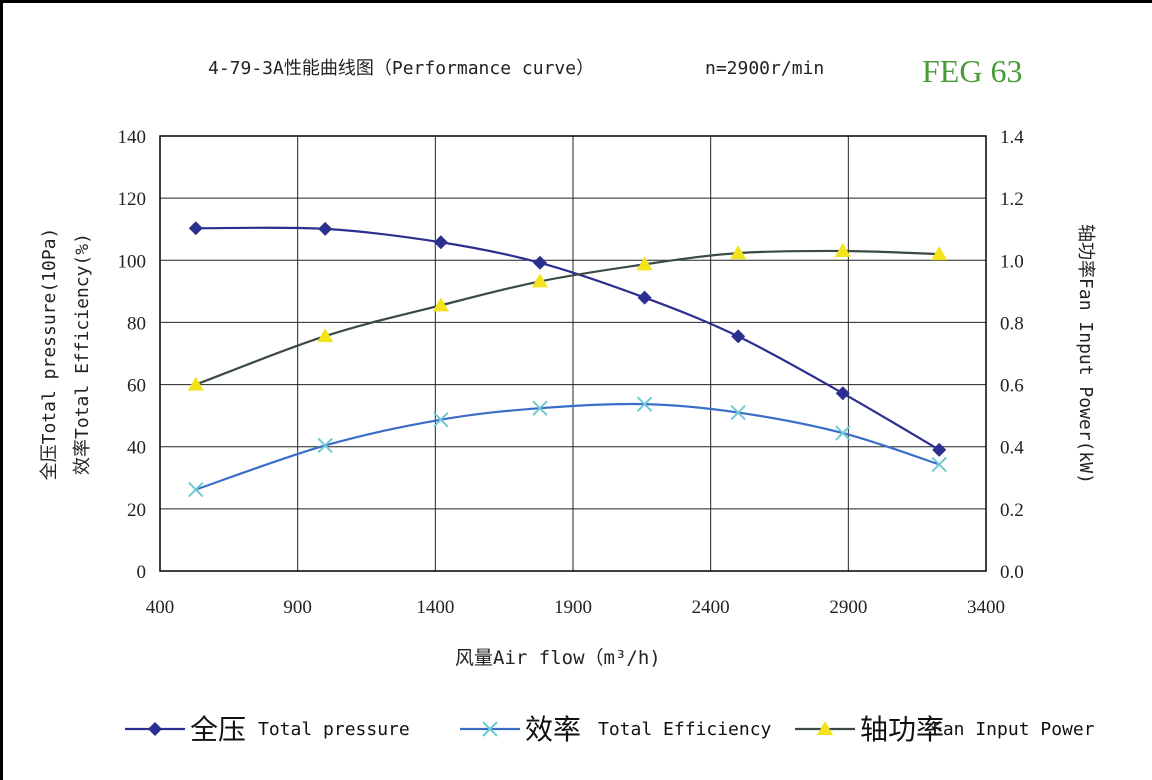 This screenshot has height=780, width=1152. Describe the element at coordinates (334, 729) in the screenshot. I see `legend-label: Total pressure` at that location.